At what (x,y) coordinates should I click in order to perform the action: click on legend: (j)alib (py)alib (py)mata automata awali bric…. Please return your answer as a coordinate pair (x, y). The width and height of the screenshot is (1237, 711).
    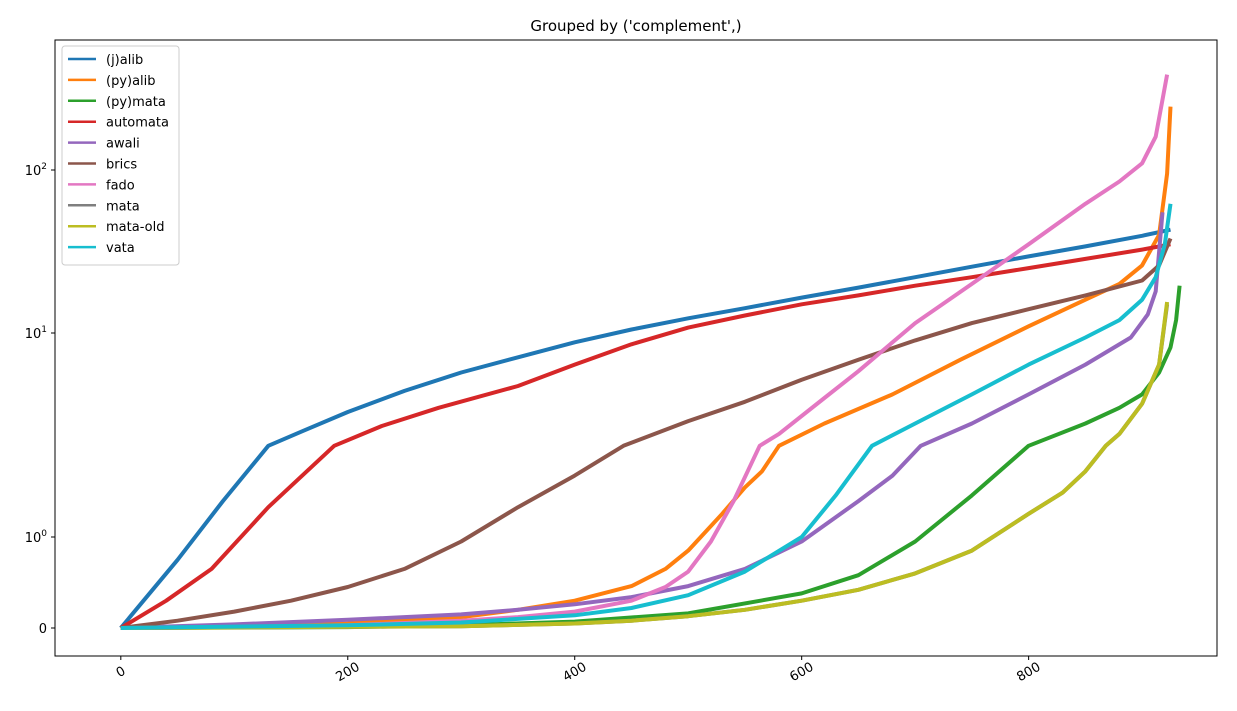
    Looking at the image, I should click on (120, 155).